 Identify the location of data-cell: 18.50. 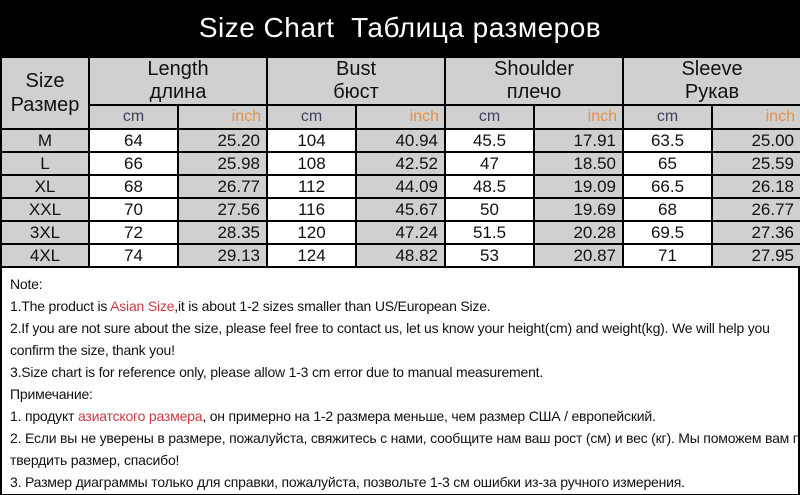
(579, 163).